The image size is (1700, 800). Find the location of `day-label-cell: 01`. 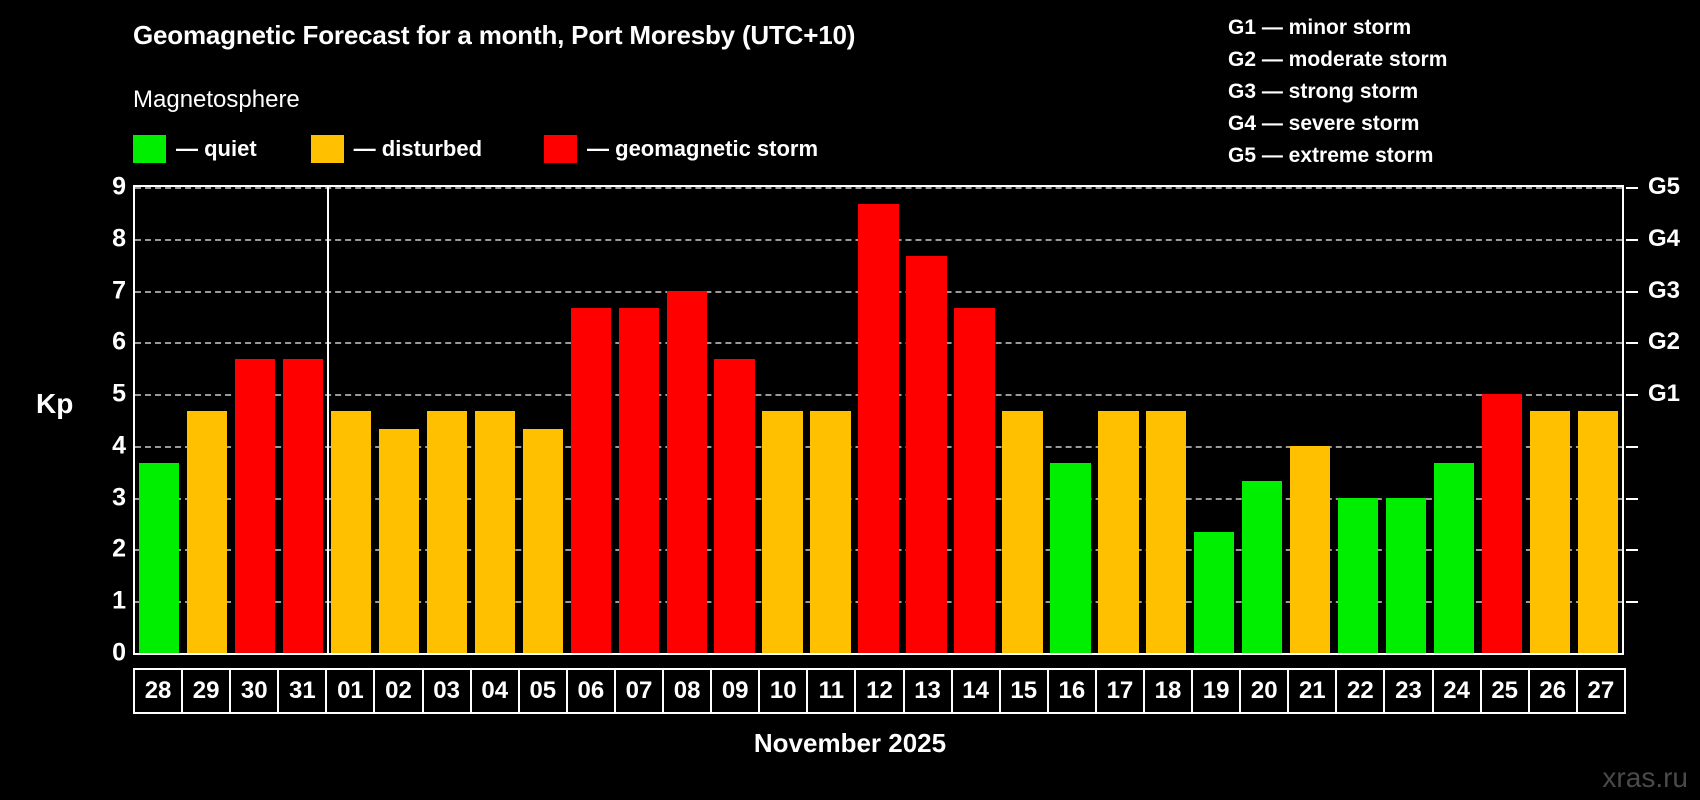

day-label-cell: 01 is located at coordinates (350, 691).